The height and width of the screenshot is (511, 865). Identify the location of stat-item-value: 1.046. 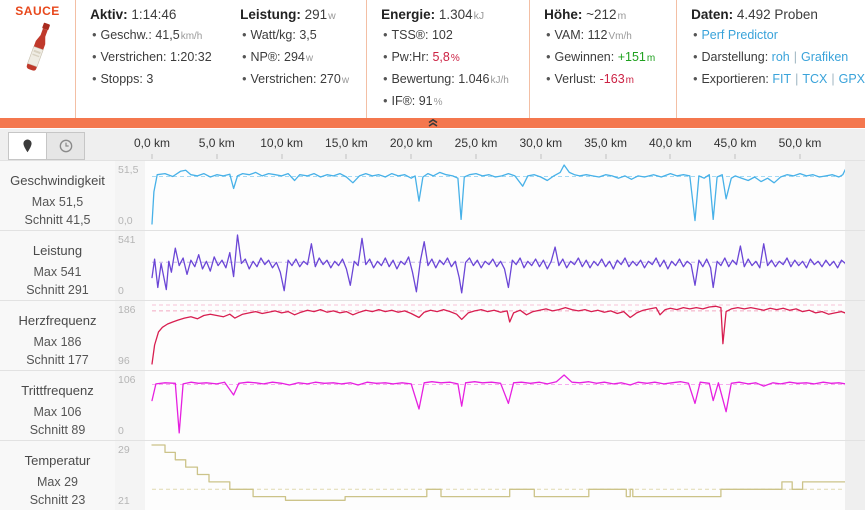
(474, 79).